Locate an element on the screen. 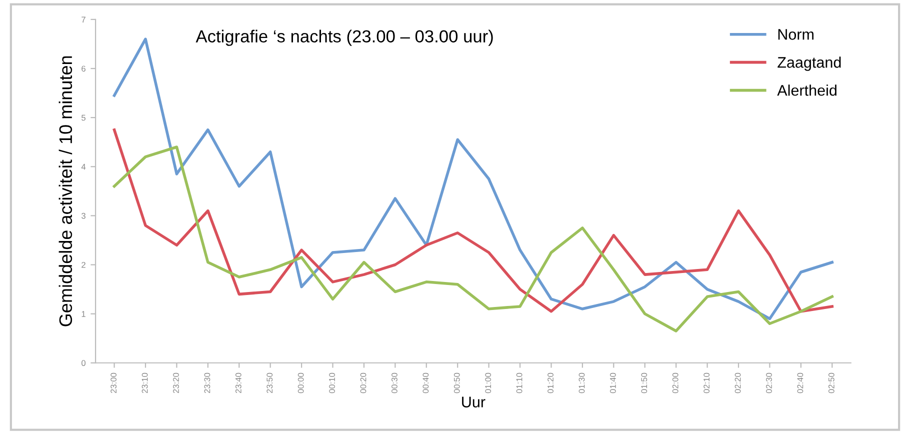 The image size is (910, 432). x-tick-label: 23:20 is located at coordinates (176, 383).